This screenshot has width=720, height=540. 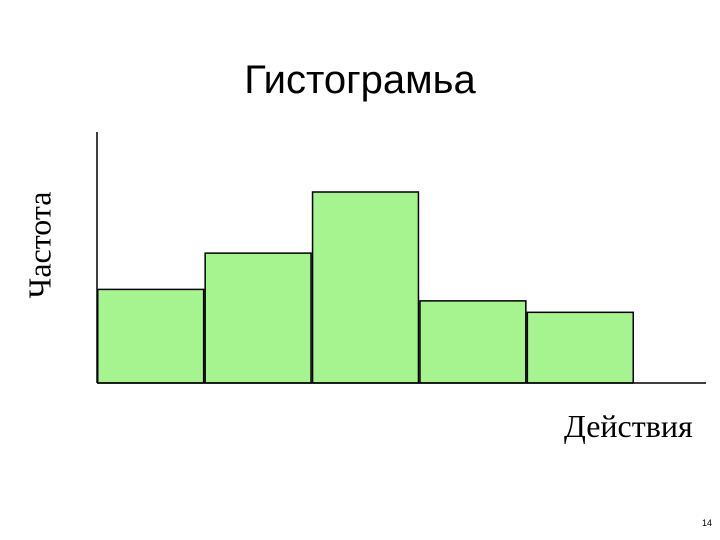 What do you see at coordinates (628, 426) in the screenshot?
I see `x-axis-label: Действия` at bounding box center [628, 426].